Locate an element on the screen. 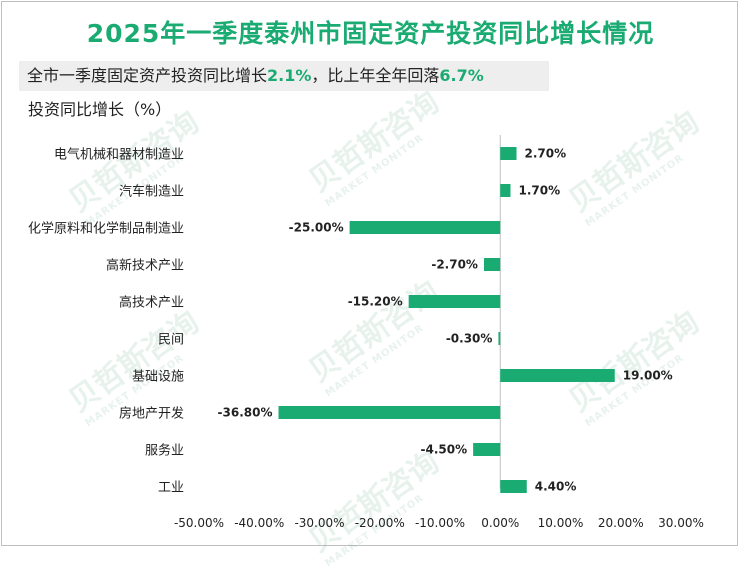  summary-prefix: 全市一季度固定资产投资同比增长 is located at coordinates (147, 75).